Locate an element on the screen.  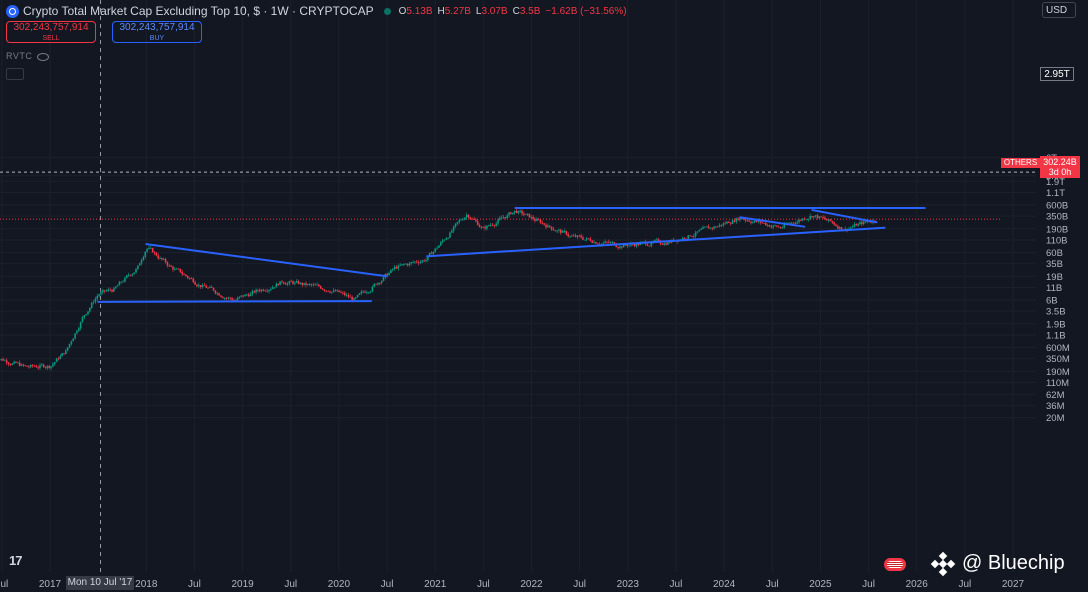
last-price-value: 302.24B is located at coordinates (1060, 162).